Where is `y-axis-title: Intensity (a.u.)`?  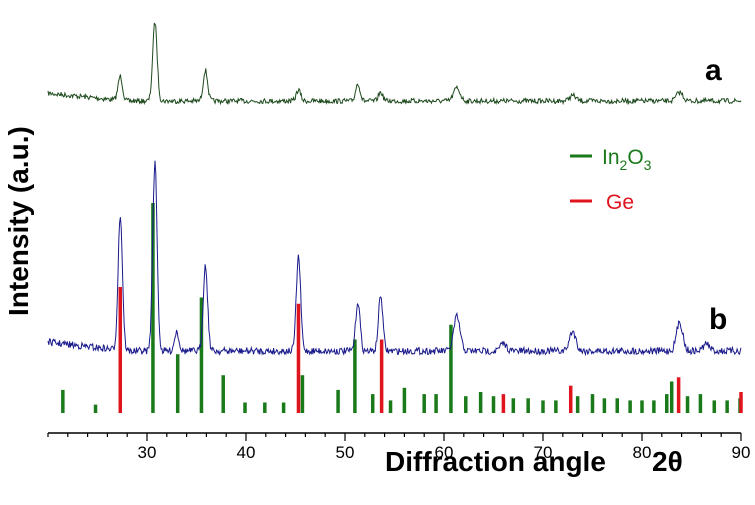
y-axis-title: Intensity (a.u.) is located at coordinates (18, 221).